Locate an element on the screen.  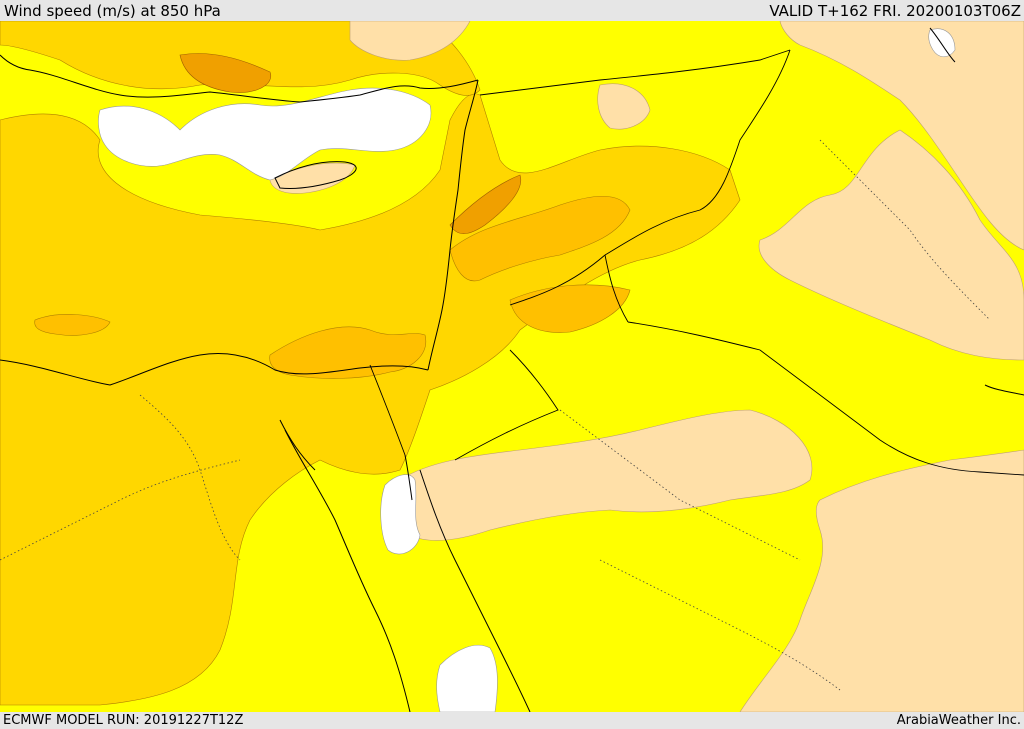
coastline-cyprus is located at coordinates (315, 175).